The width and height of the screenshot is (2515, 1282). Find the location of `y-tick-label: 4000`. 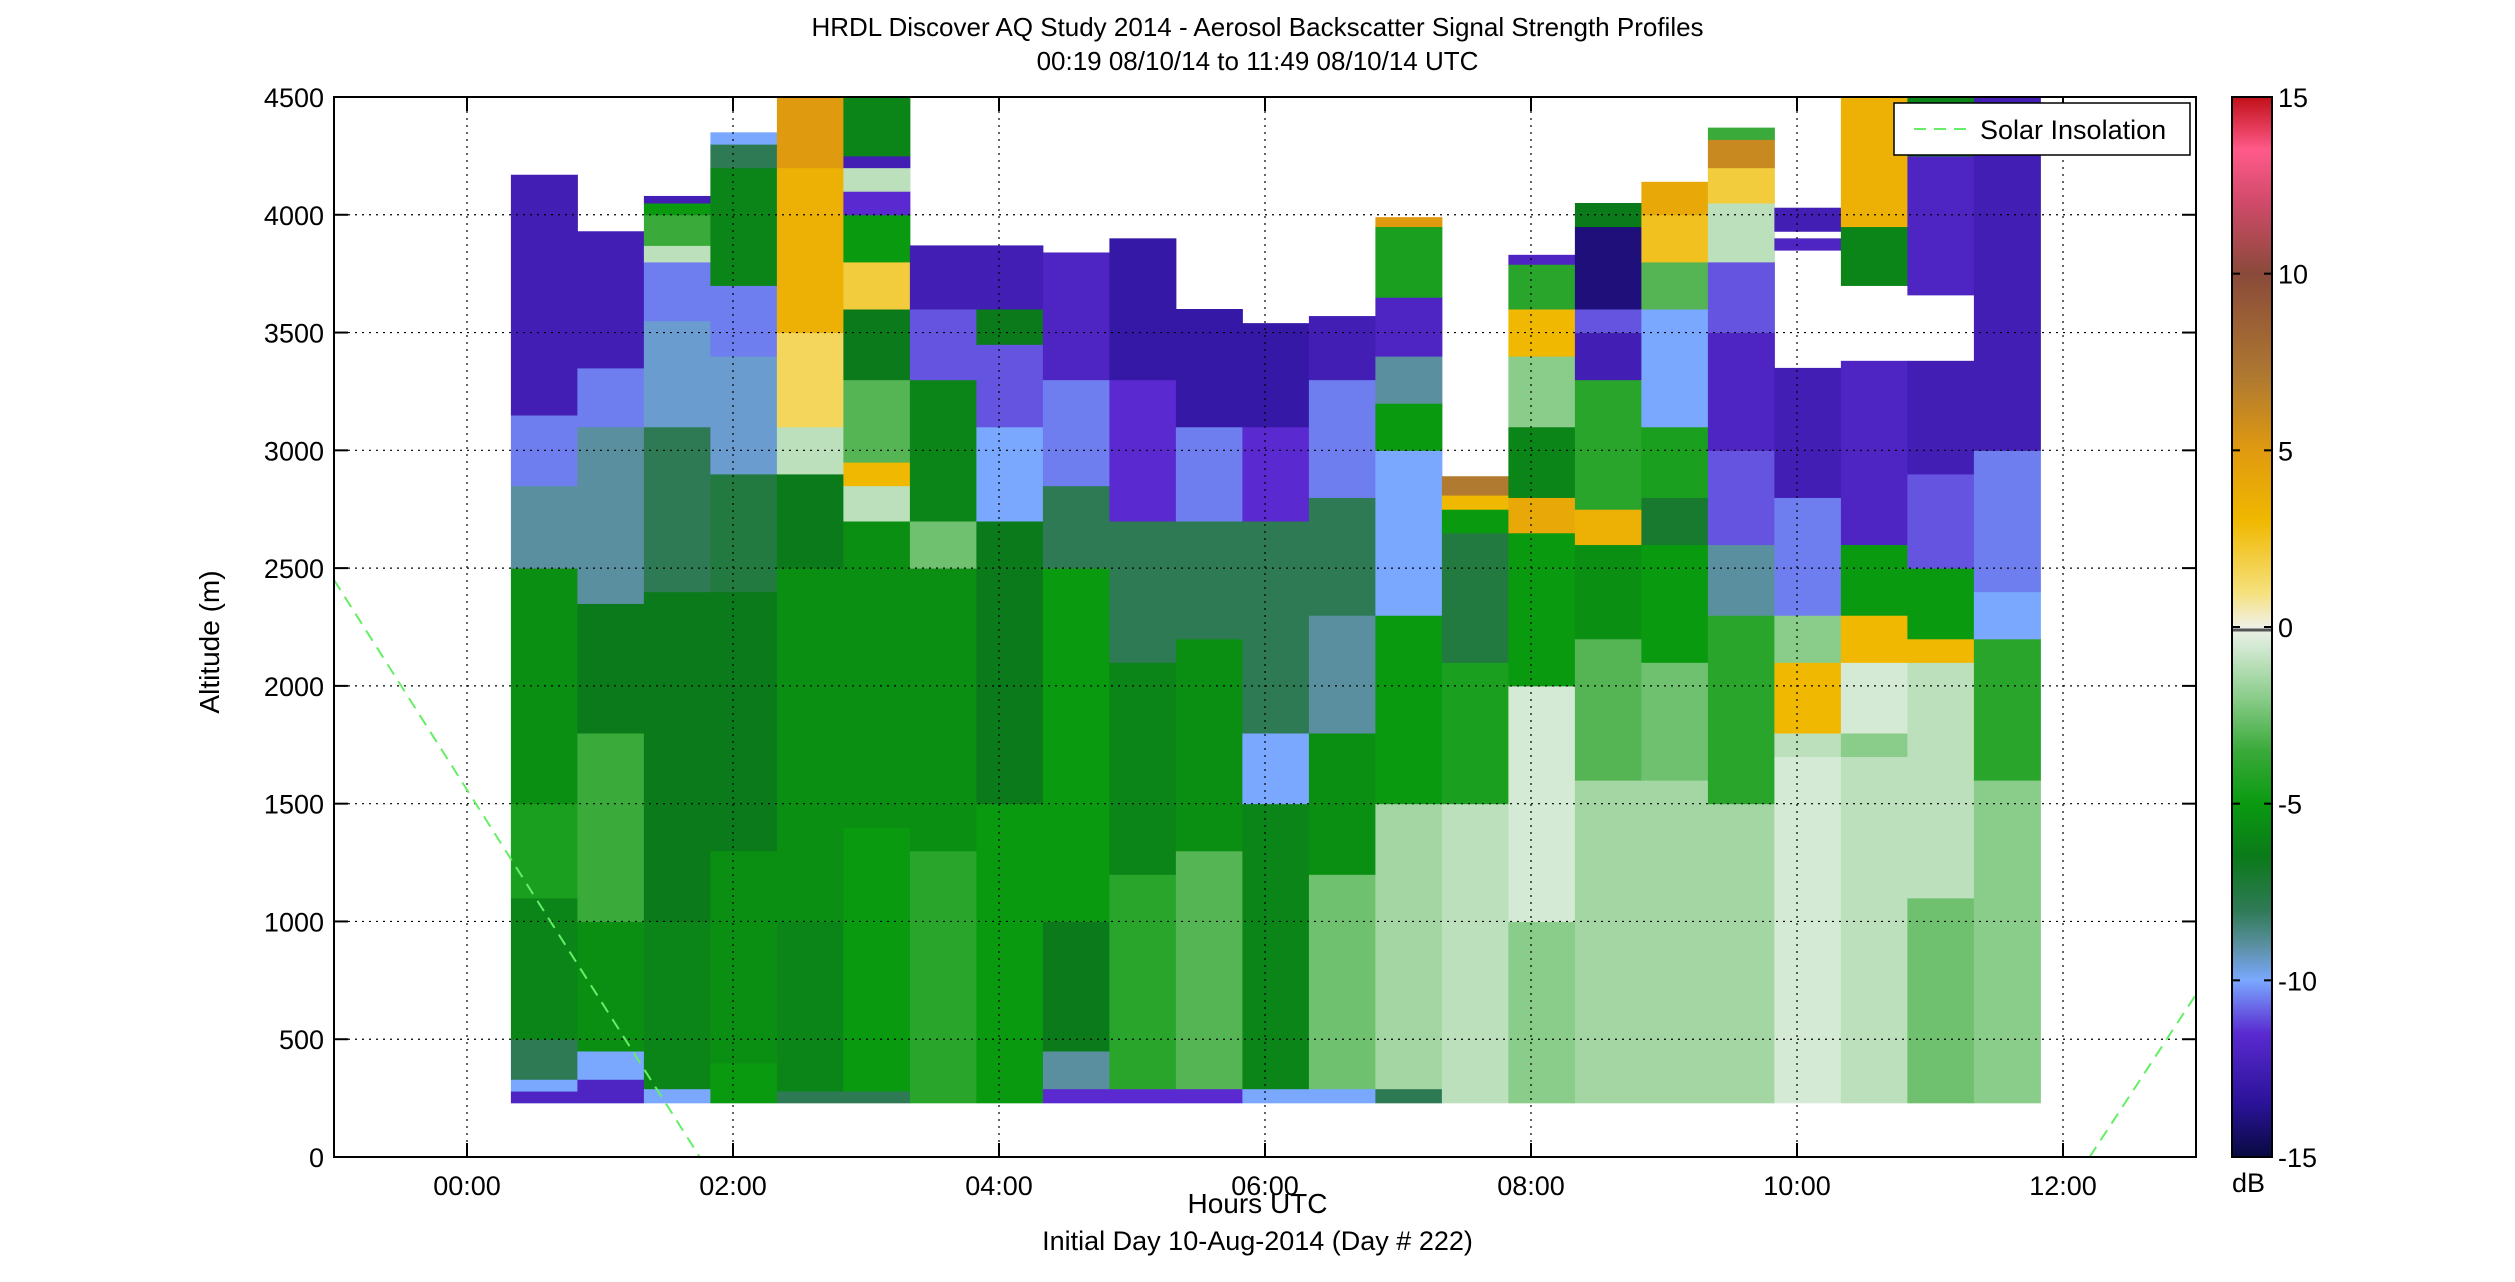

y-tick-label: 4000 is located at coordinates (294, 216).